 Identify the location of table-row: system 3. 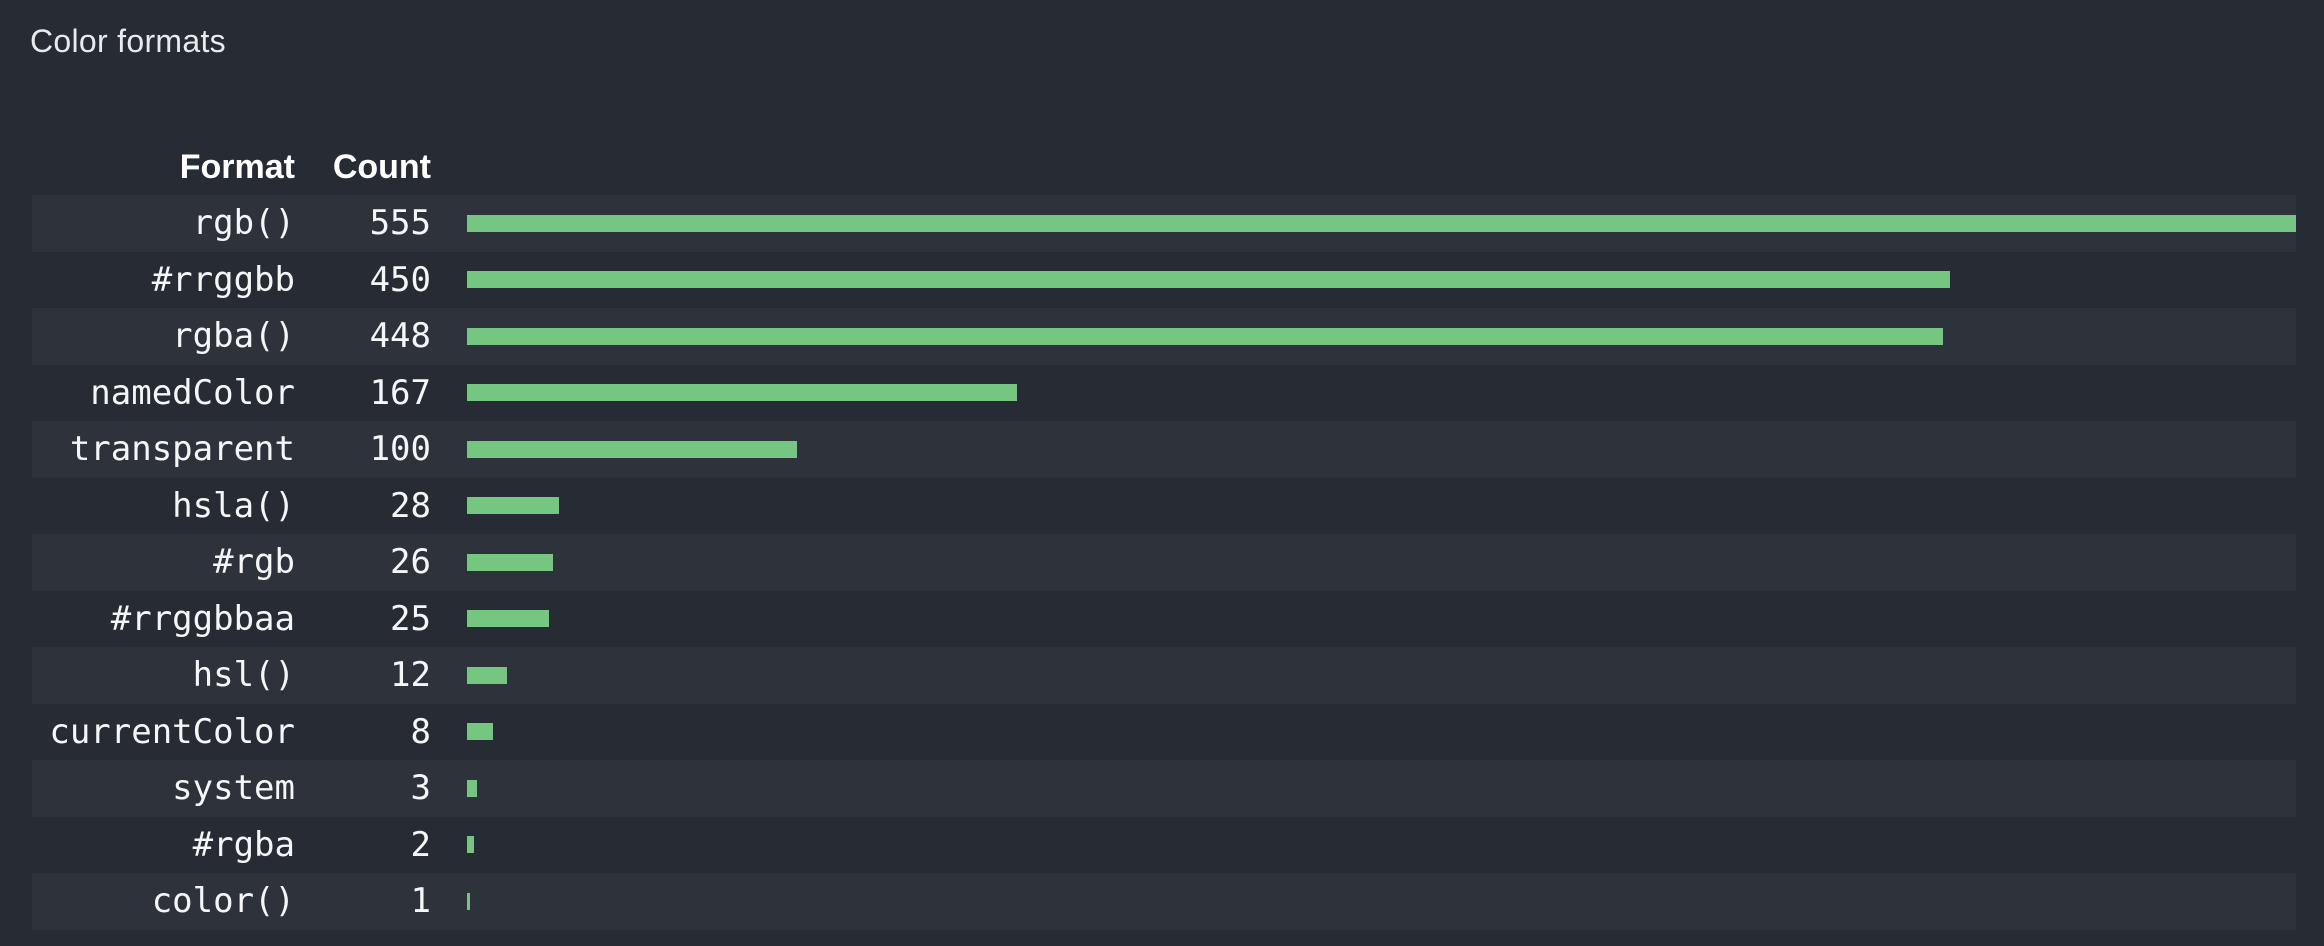
(1164, 788).